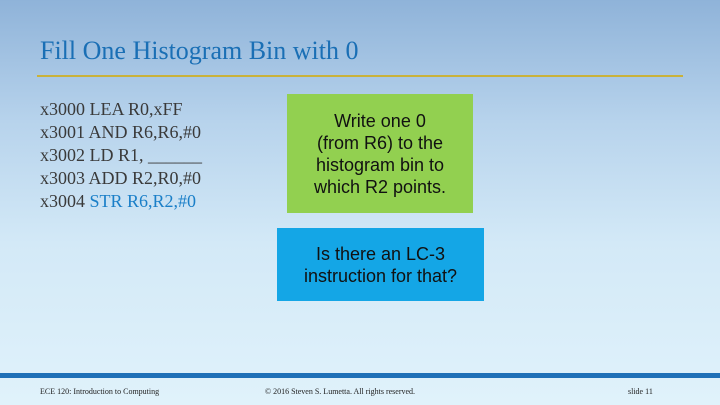 The height and width of the screenshot is (405, 720). What do you see at coordinates (136, 109) in the screenshot?
I see `code-instruction: LEA R0,xFF` at bounding box center [136, 109].